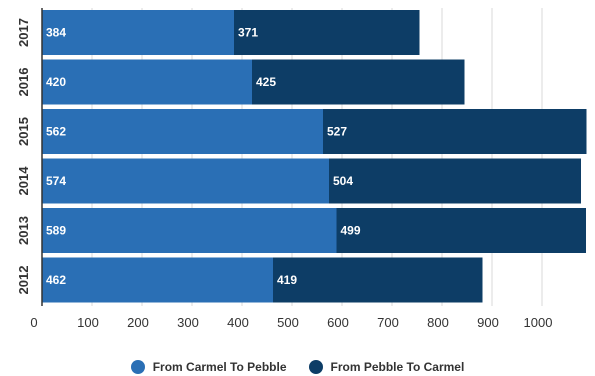 The image size is (595, 376). Describe the element at coordinates (23, 230) in the screenshot. I see `category-label-2013: 2013` at that location.